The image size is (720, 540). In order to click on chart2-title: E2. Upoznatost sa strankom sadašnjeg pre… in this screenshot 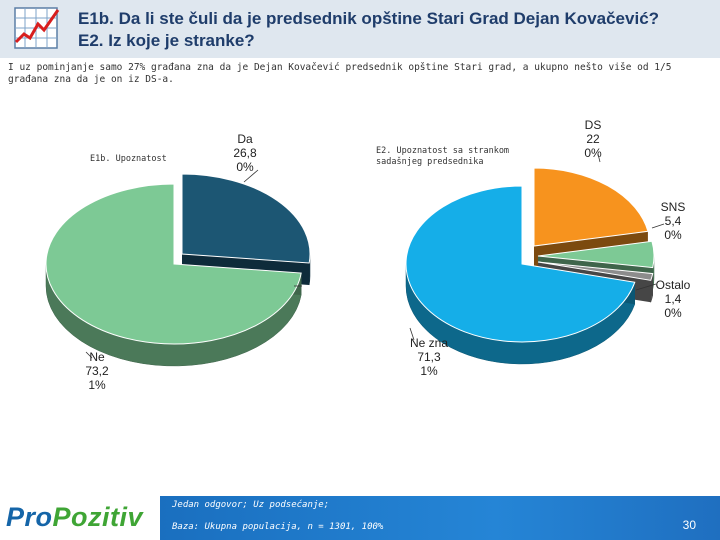, I will do `click(443, 156)`.